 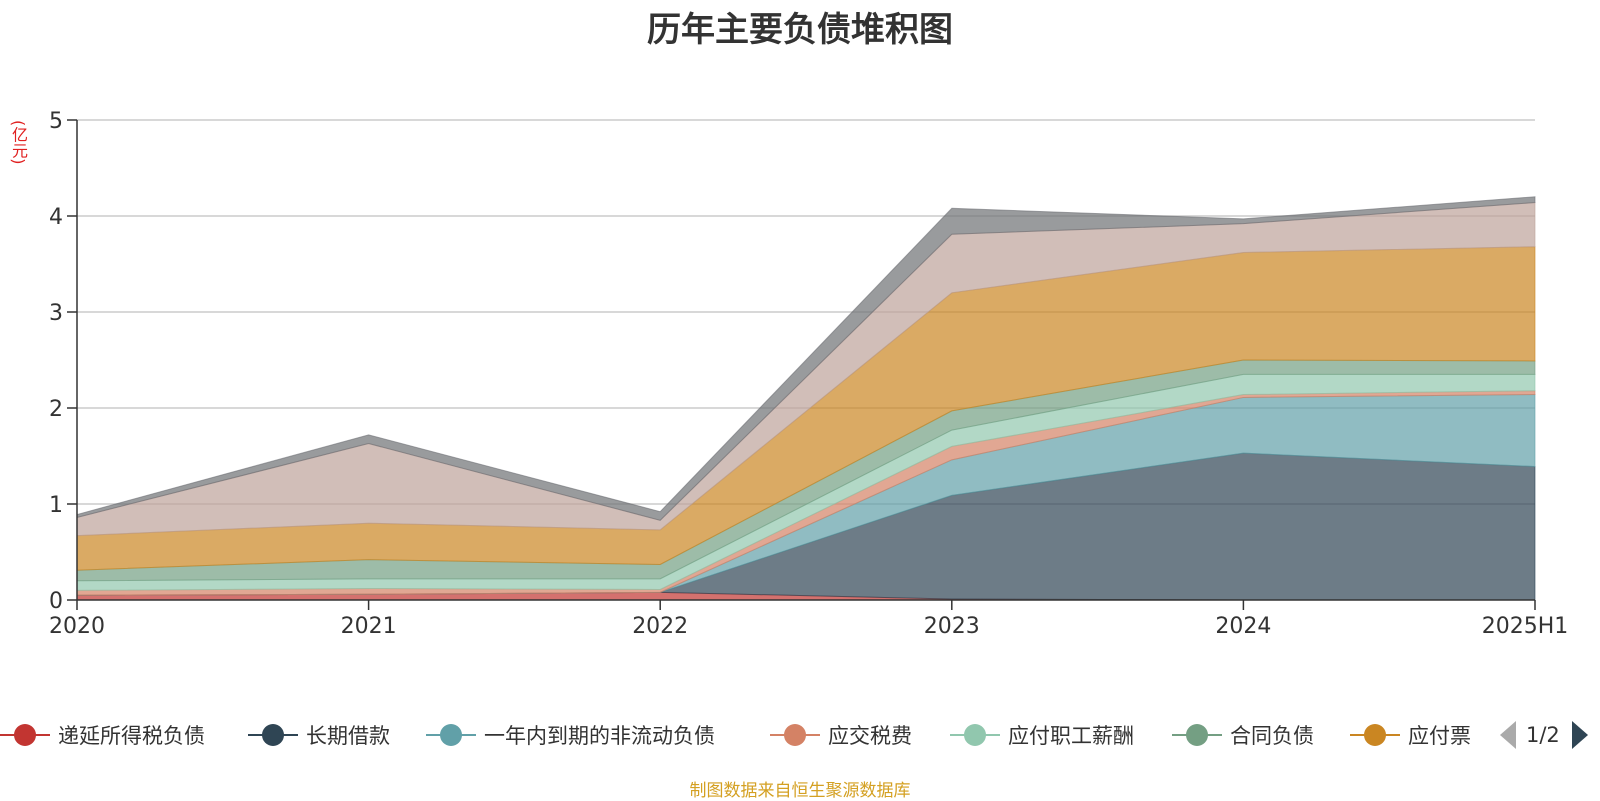 What do you see at coordinates (660, 626) in the screenshot?
I see `x-tick-label: 2022` at bounding box center [660, 626].